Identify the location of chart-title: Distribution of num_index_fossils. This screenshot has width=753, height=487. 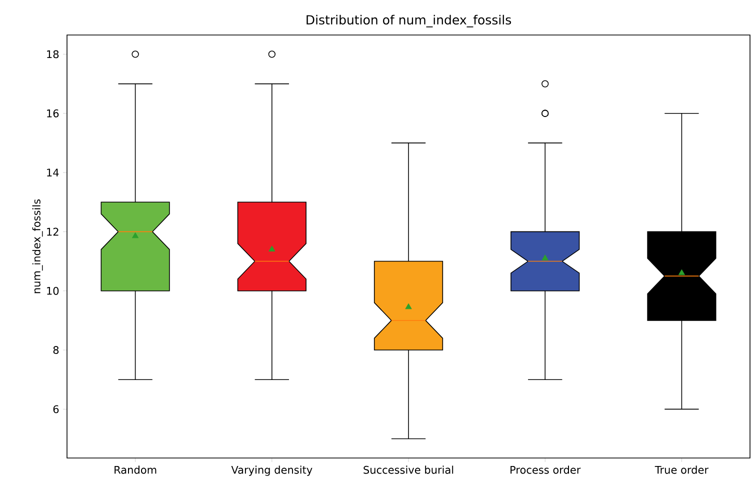
(409, 21).